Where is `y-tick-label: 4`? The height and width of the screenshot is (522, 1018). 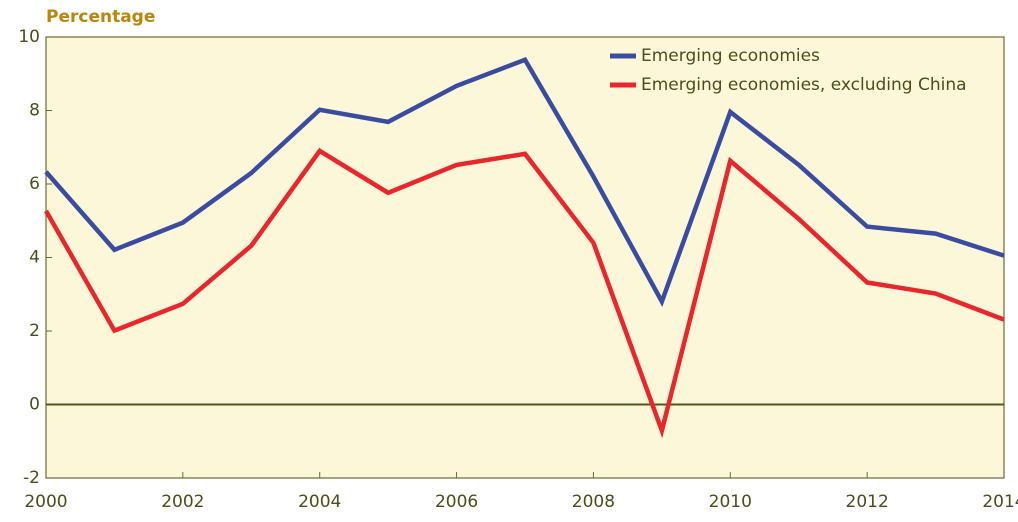
y-tick-label: 4 is located at coordinates (34, 258).